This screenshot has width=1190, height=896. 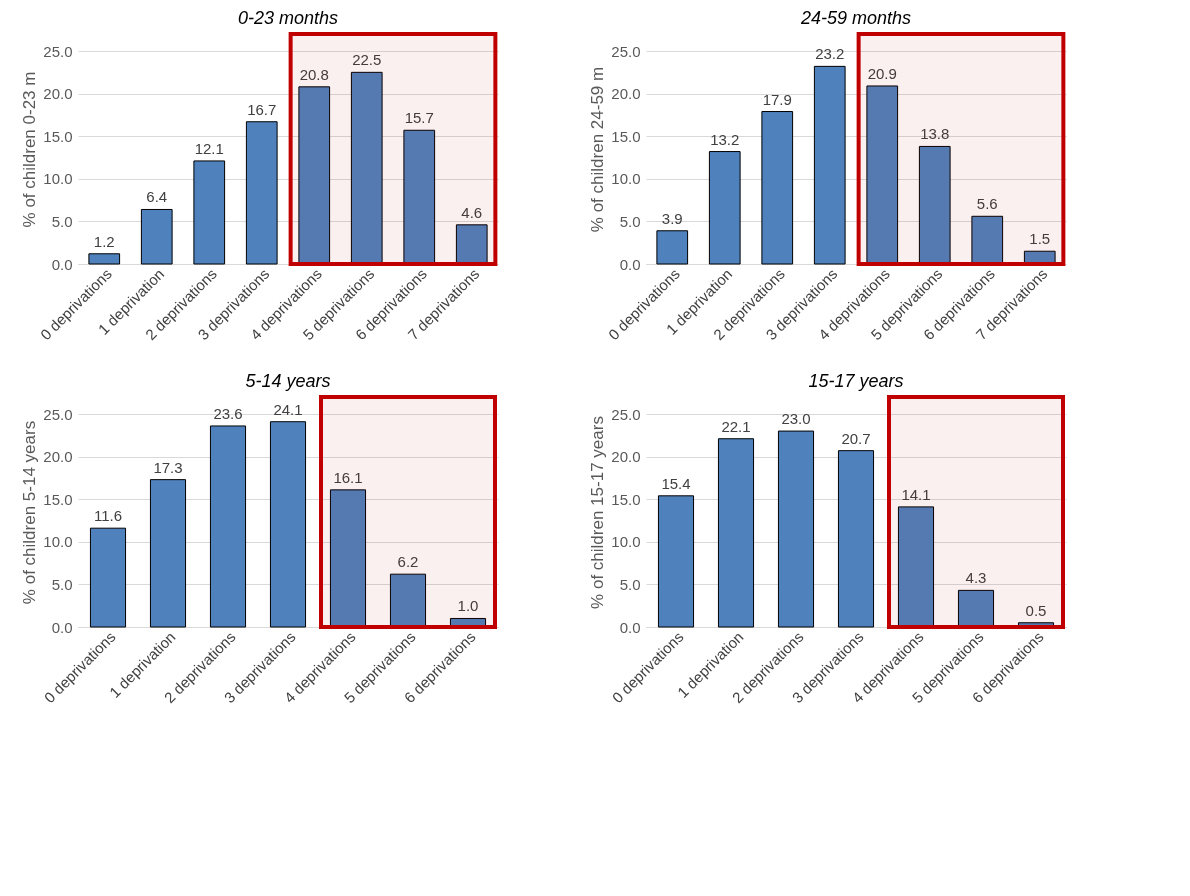 What do you see at coordinates (725, 139) in the screenshot?
I see `data-label: 13.2` at bounding box center [725, 139].